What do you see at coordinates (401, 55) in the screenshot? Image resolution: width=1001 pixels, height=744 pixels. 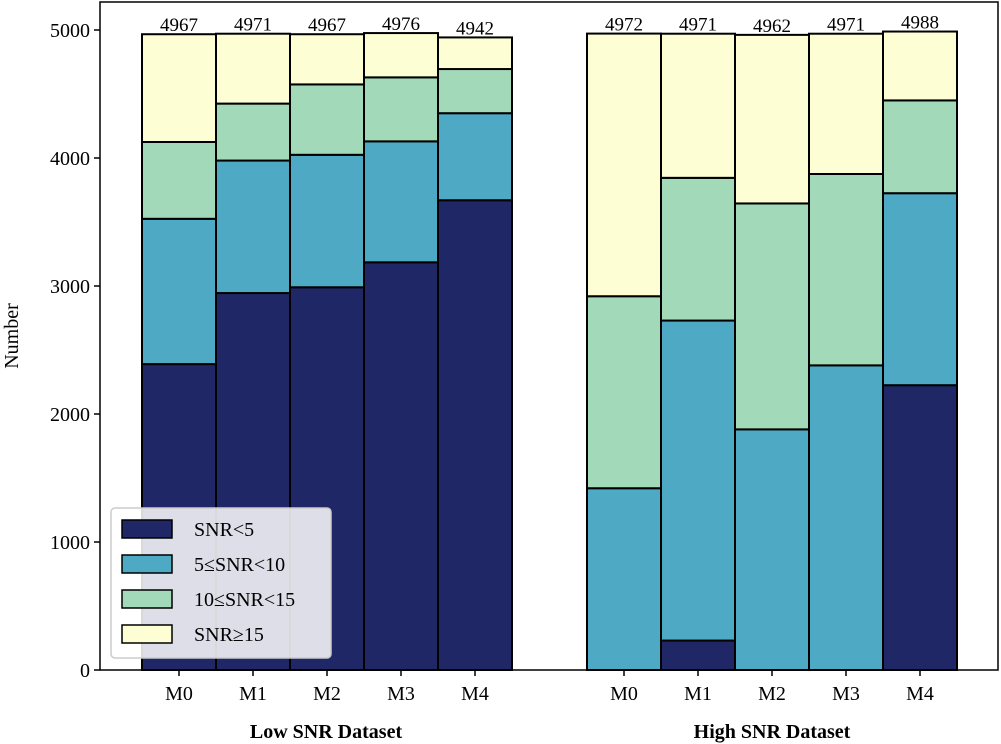 I see `bar-segment-low-snr-dataset-m3-snrge15` at bounding box center [401, 55].